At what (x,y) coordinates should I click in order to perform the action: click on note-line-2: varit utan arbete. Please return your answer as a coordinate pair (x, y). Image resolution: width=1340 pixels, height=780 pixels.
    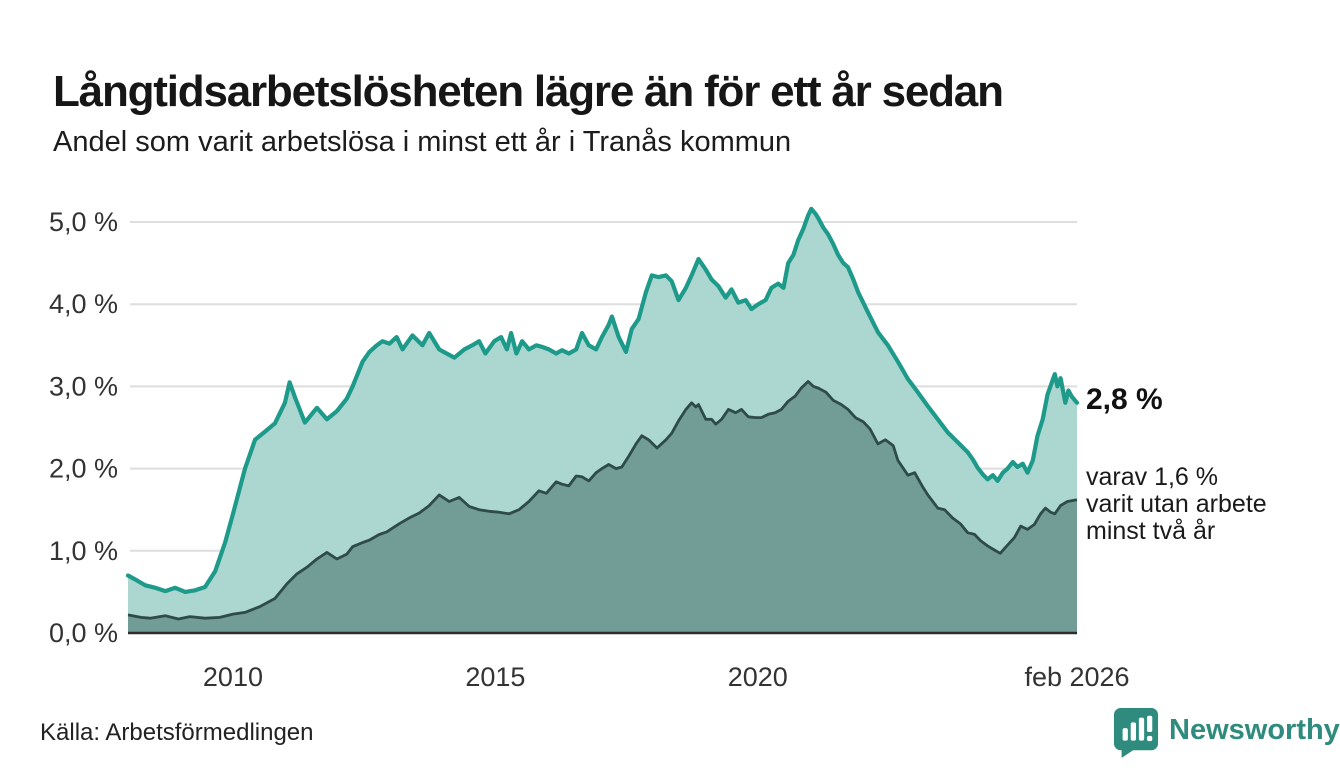
    Looking at the image, I should click on (1176, 504).